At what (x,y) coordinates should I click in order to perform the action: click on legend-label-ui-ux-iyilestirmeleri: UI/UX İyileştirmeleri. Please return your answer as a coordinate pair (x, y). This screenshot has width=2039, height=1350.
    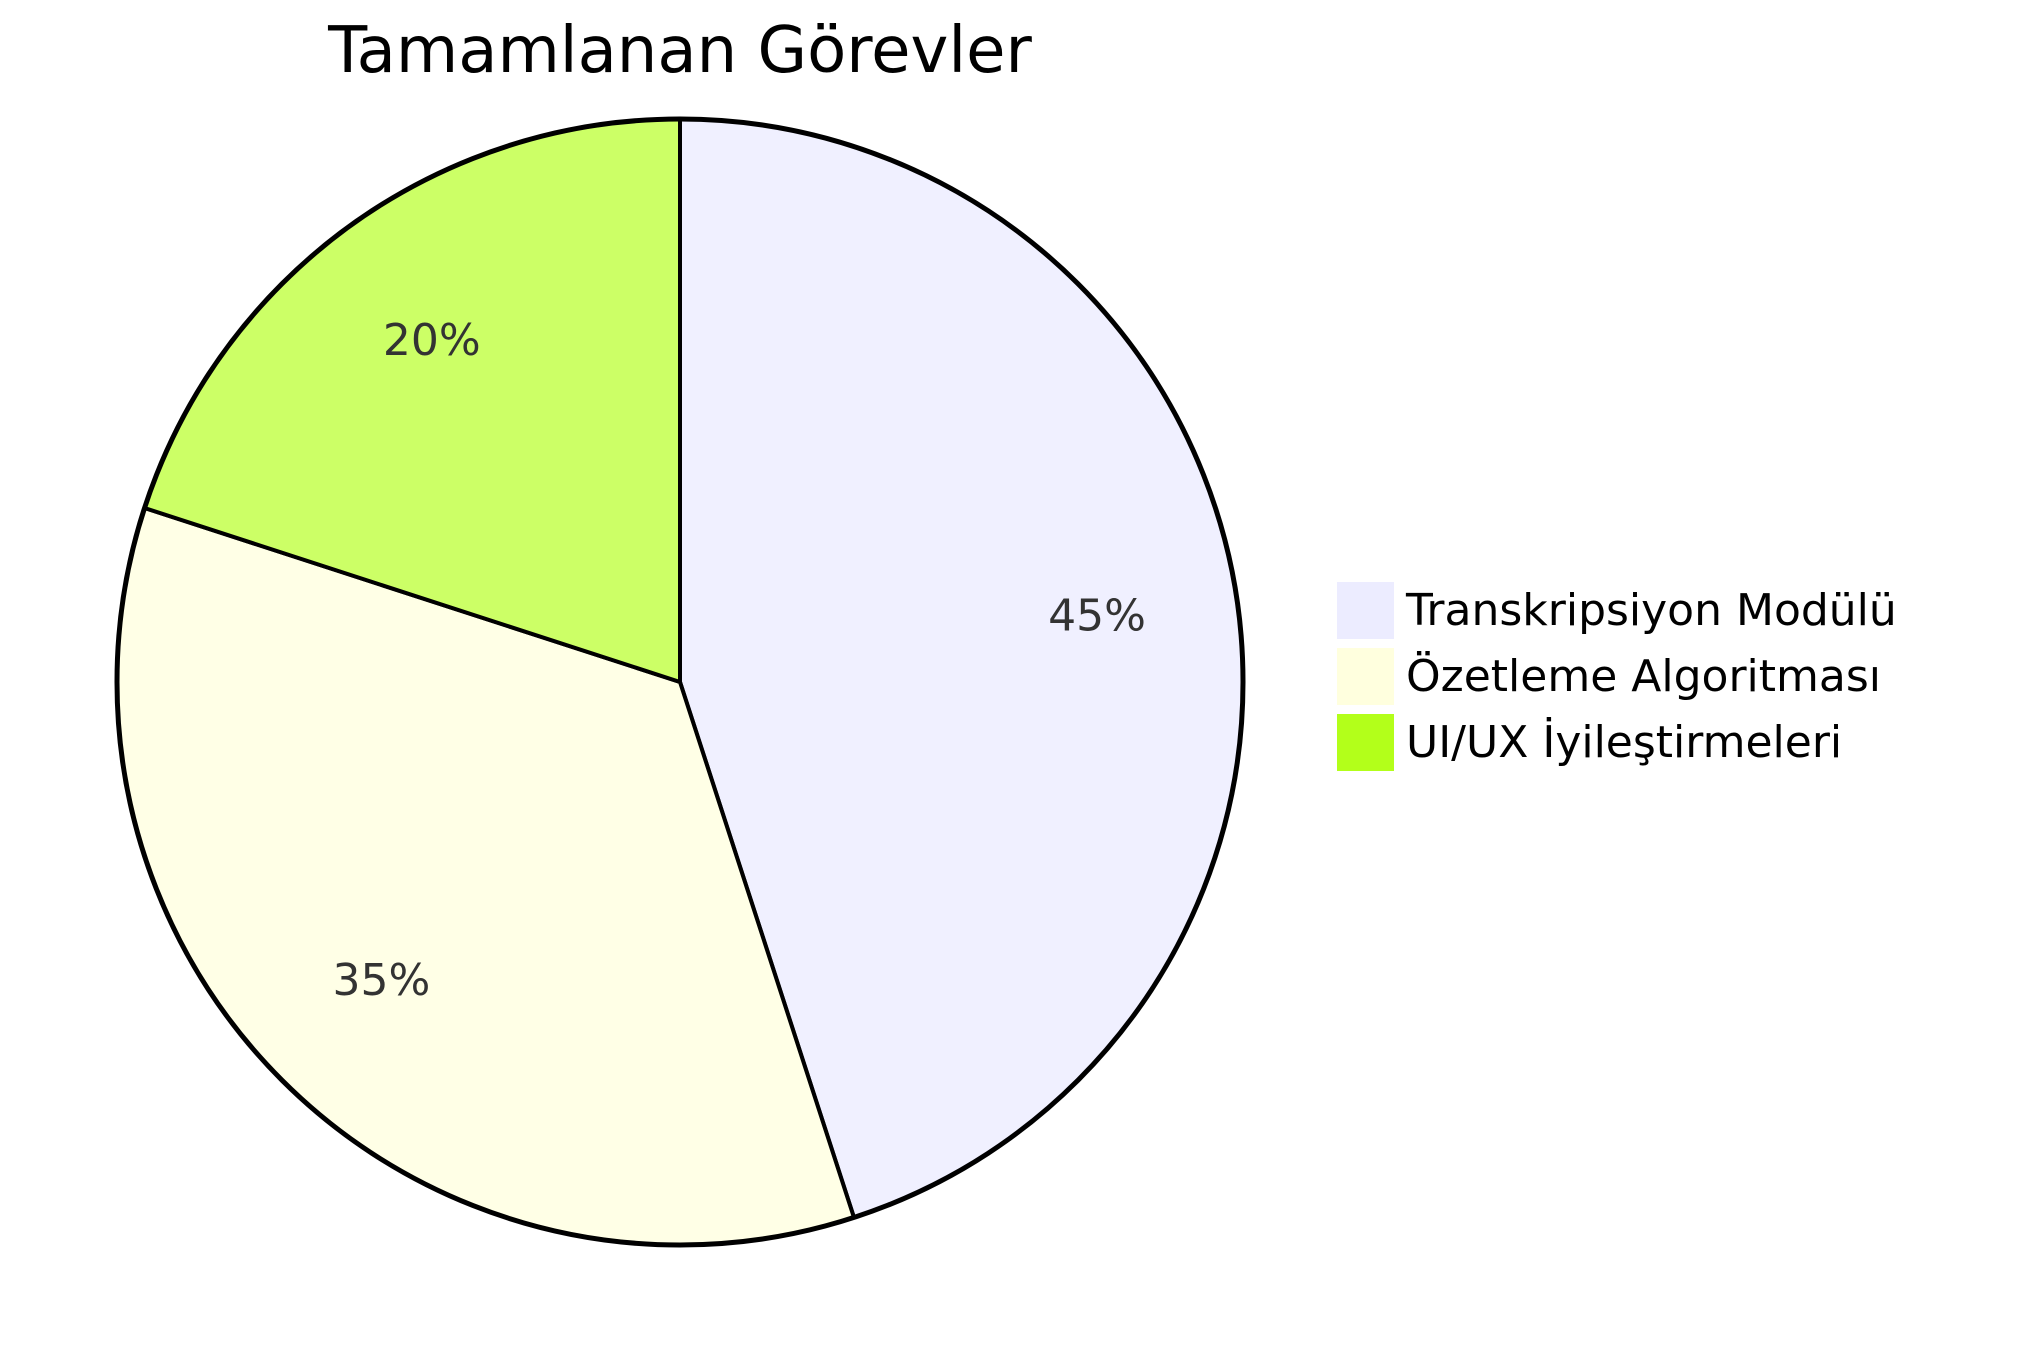
    Looking at the image, I should click on (1624, 742).